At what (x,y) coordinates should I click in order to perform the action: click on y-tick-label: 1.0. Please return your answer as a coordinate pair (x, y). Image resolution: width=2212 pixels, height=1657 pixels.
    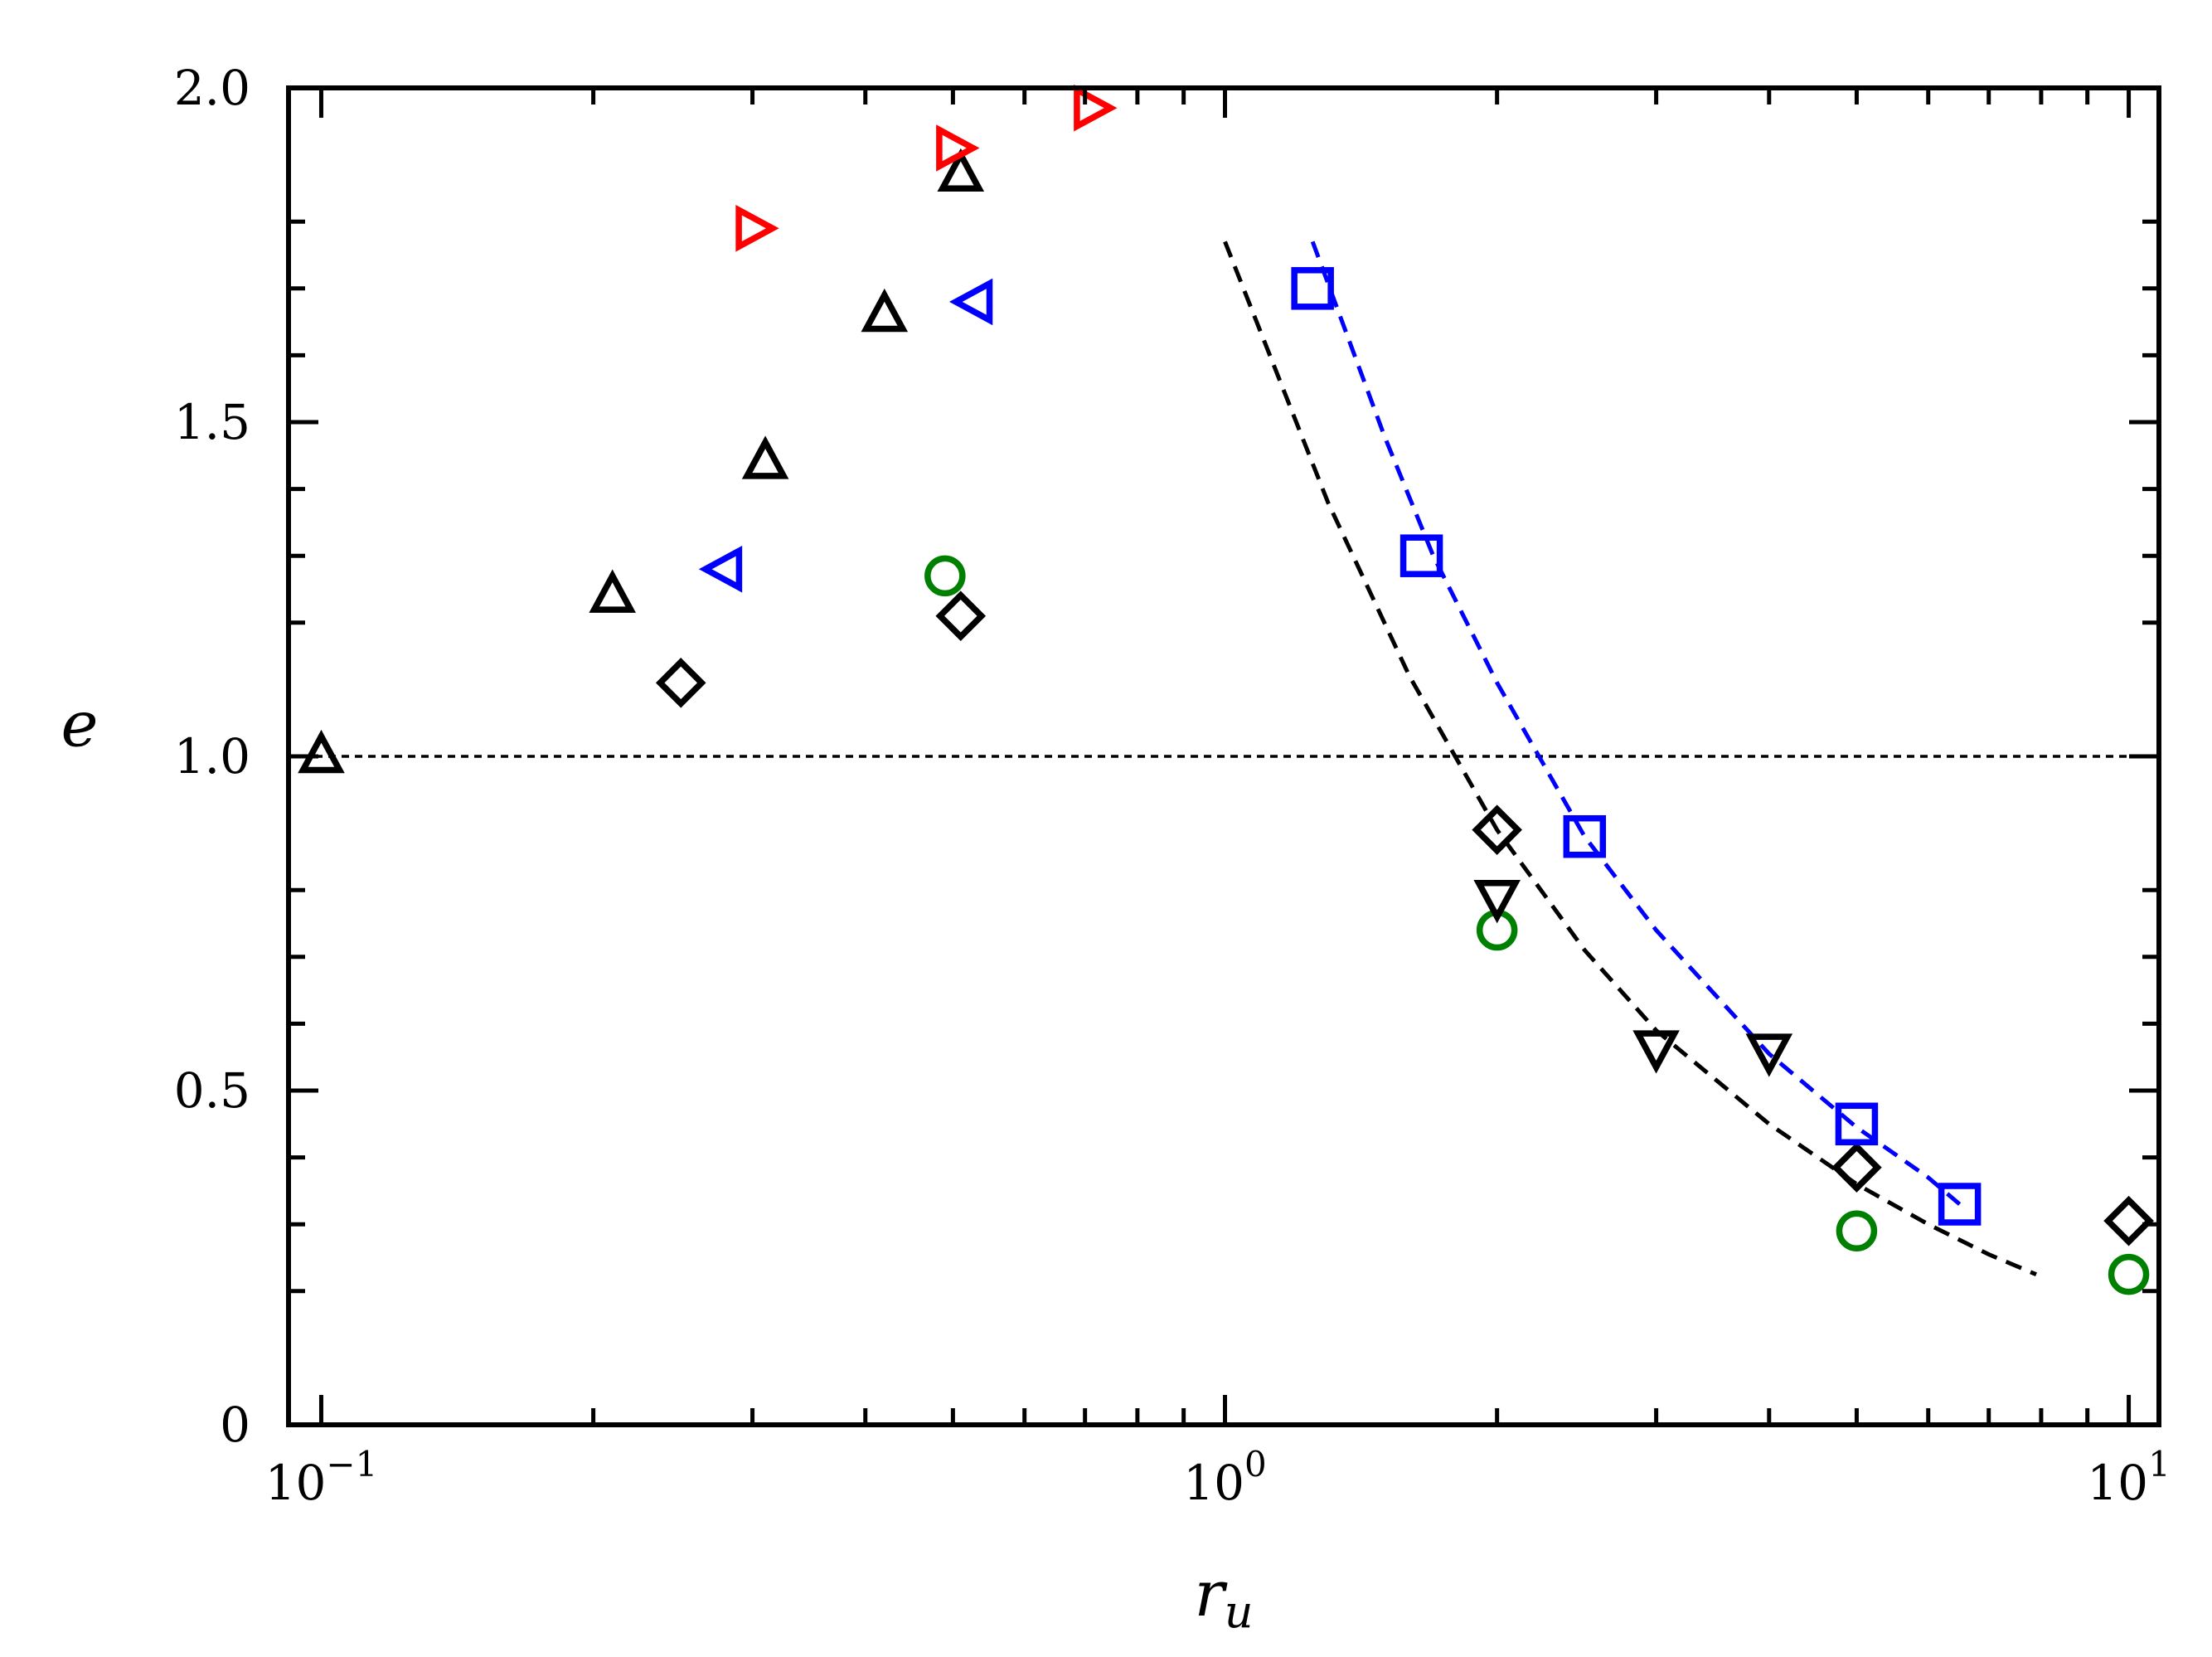
    Looking at the image, I should click on (212, 756).